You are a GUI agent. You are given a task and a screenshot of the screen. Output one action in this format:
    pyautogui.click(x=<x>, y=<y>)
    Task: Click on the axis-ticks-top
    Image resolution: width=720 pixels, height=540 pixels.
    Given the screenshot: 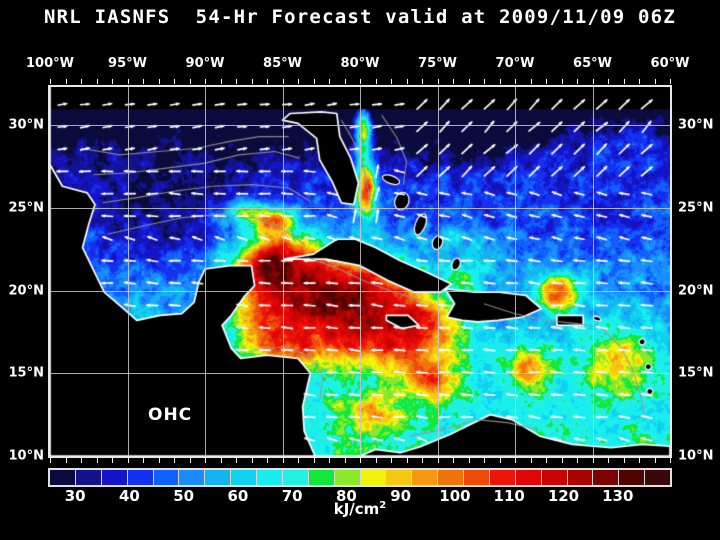 What is the action you would take?
    pyautogui.click(x=360, y=82)
    